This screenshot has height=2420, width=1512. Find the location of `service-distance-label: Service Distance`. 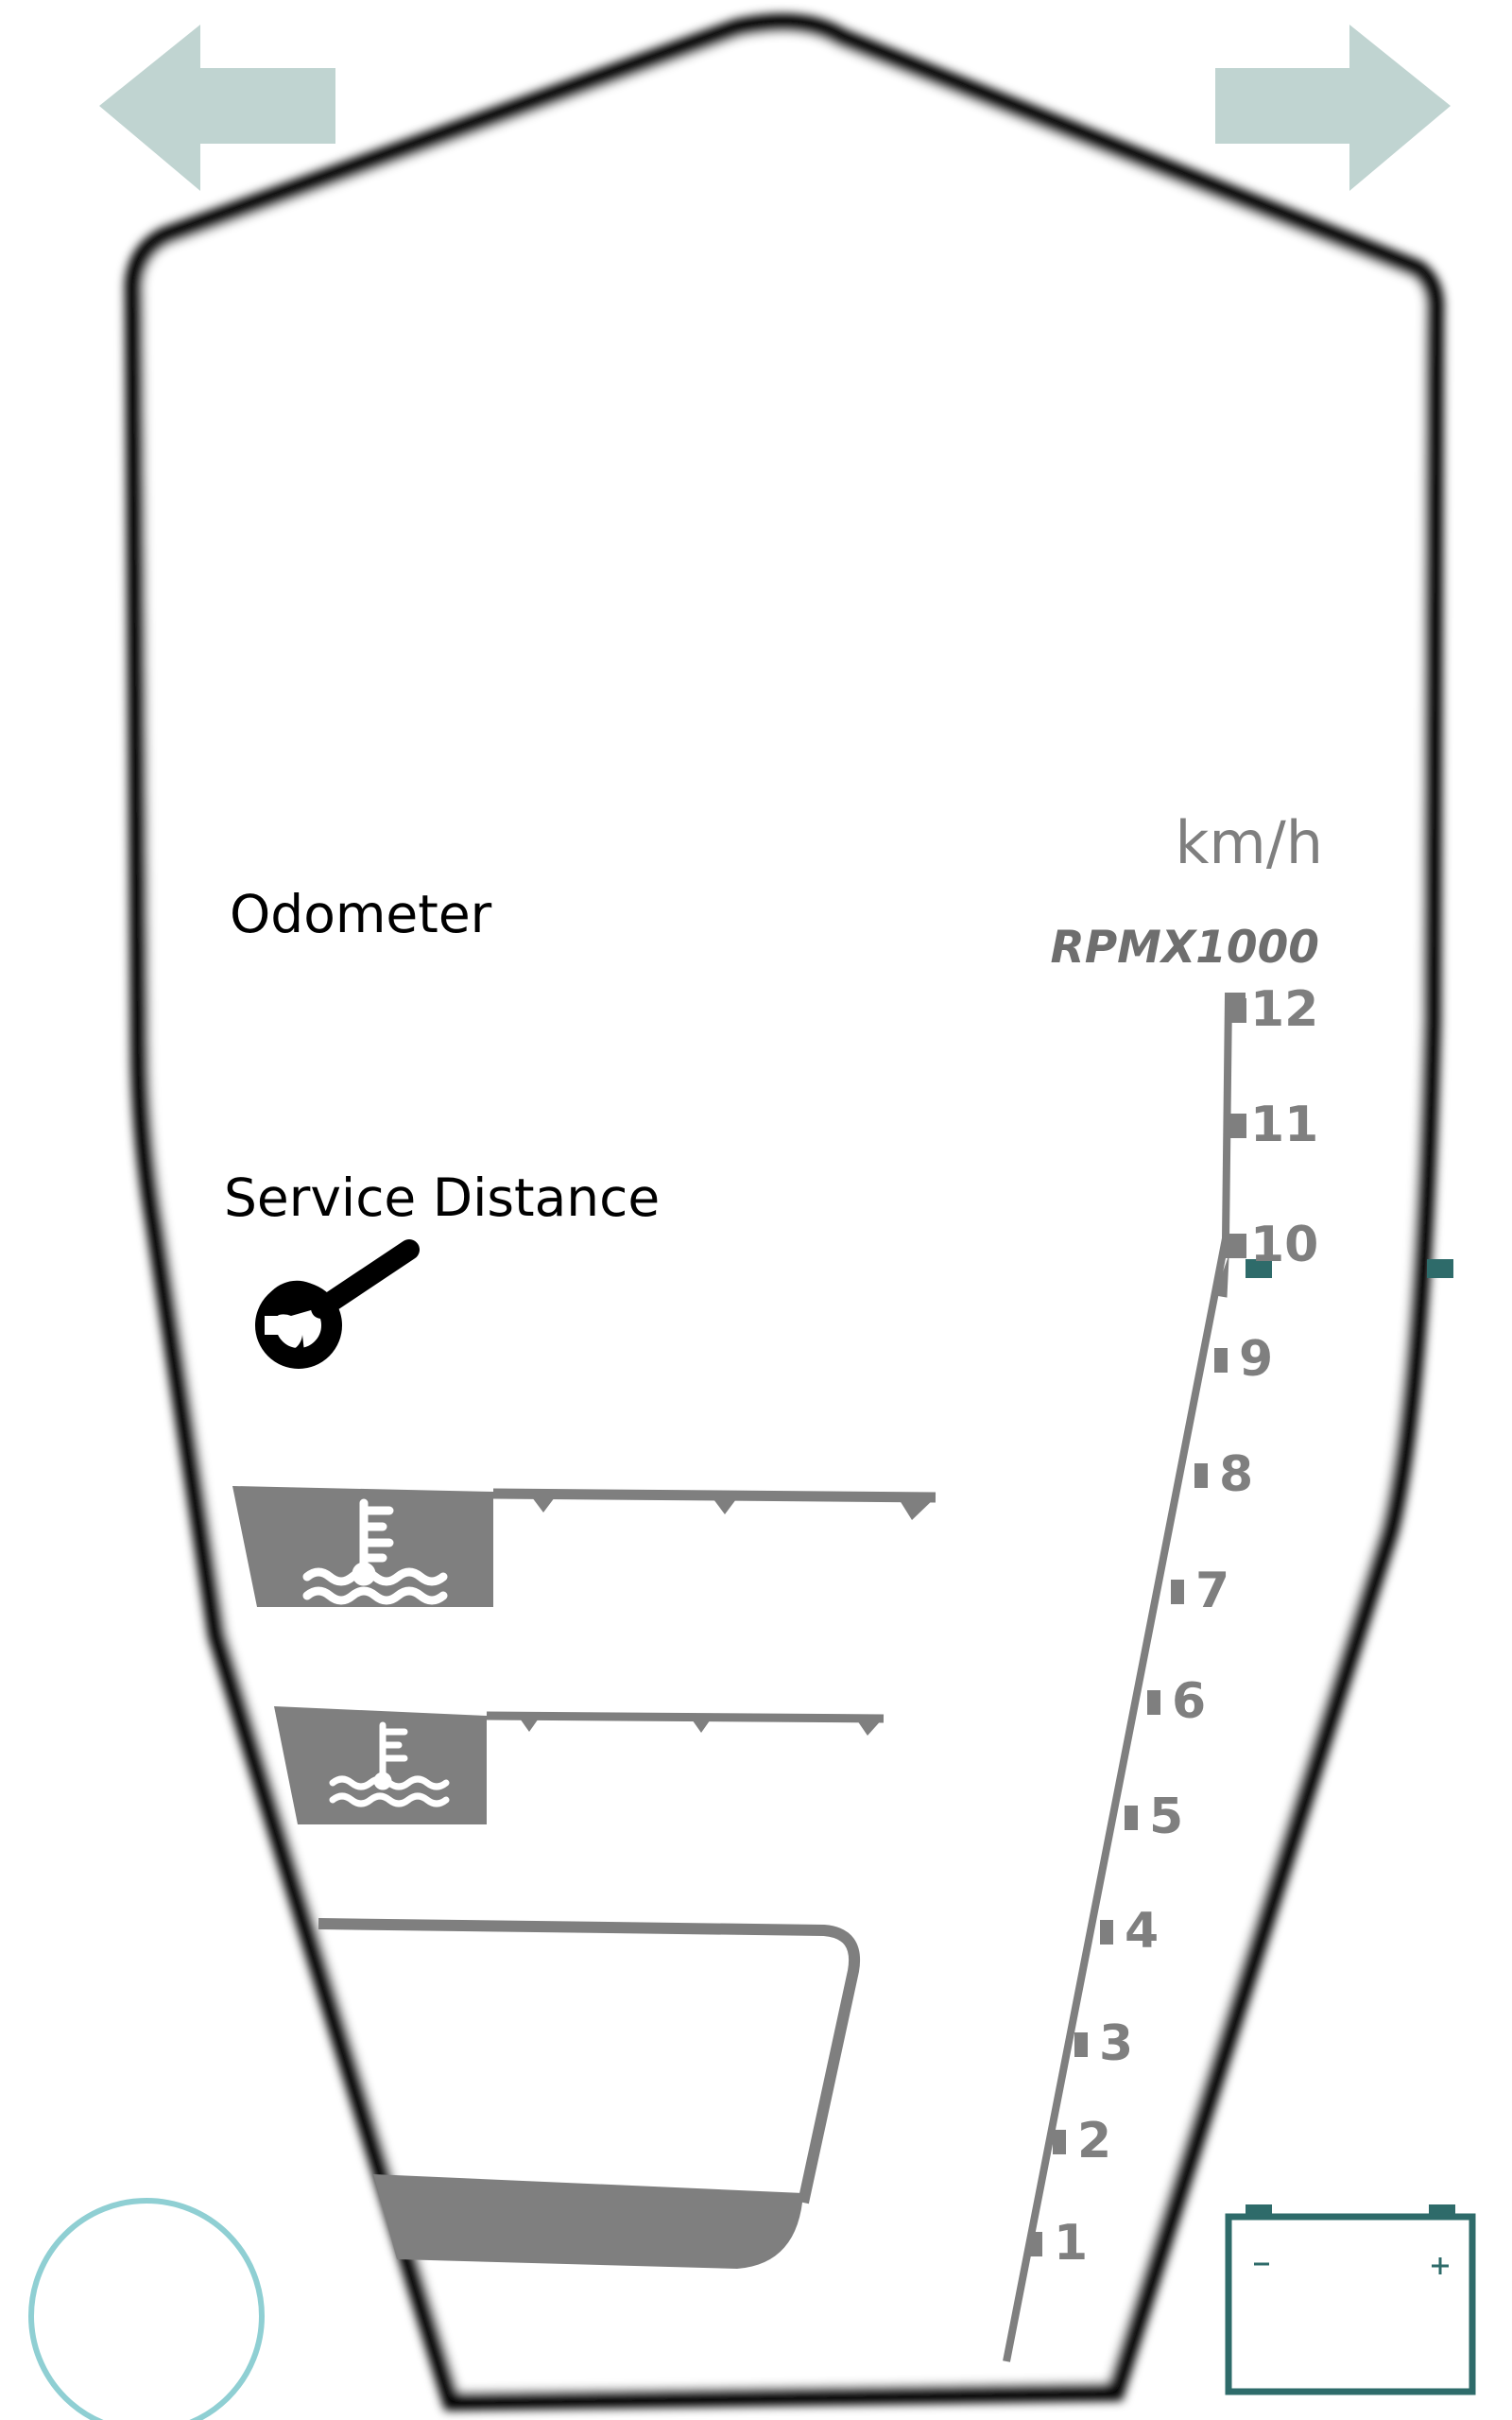

service-distance-label: Service Distance is located at coordinates (442, 1197).